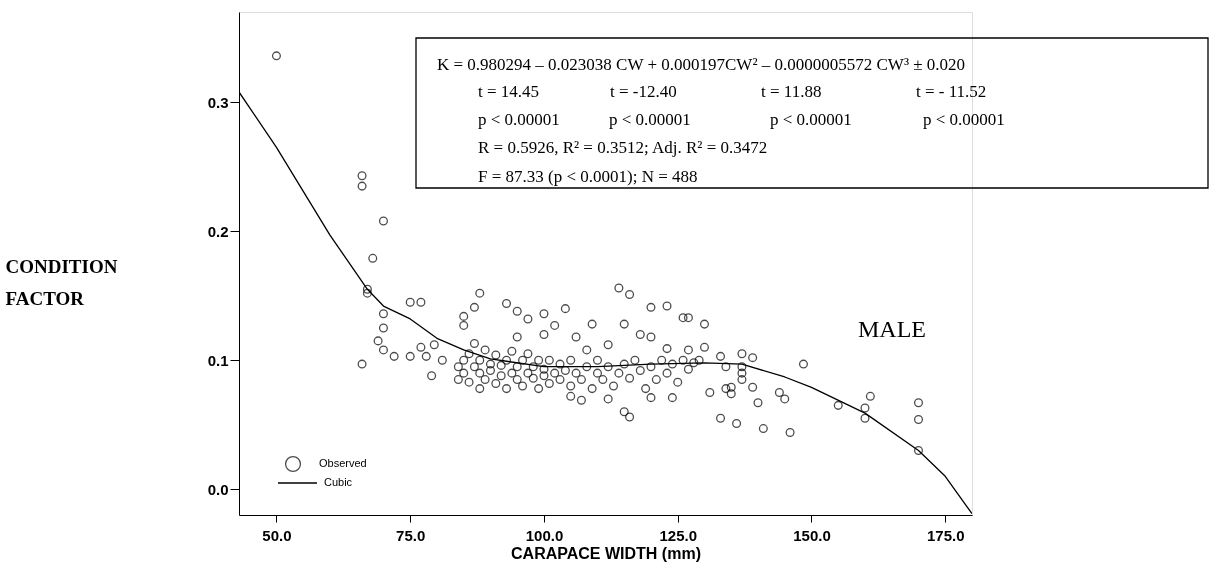 This screenshot has width=1210, height=583. Describe the element at coordinates (643, 91) in the screenshot. I see `annotation: t = -12.40` at that location.